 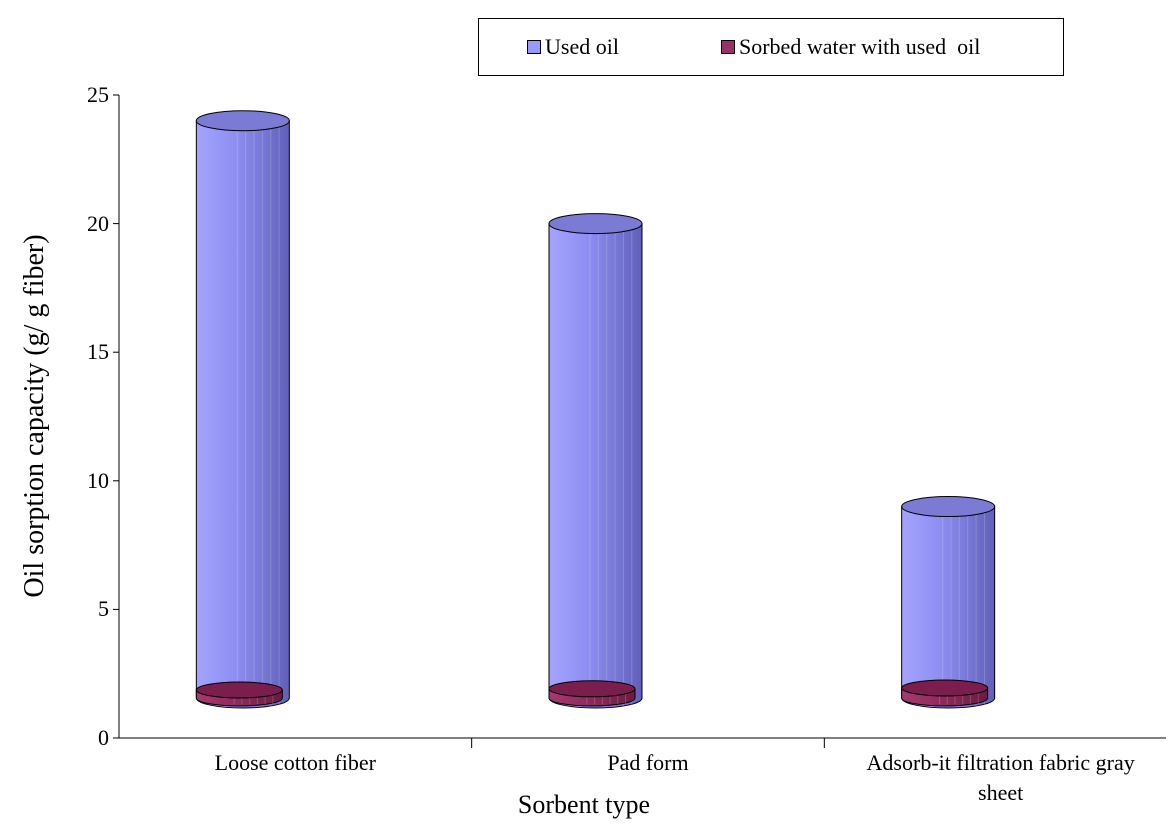 I want to click on legend-swatch-used-oil, so click(x=534, y=47).